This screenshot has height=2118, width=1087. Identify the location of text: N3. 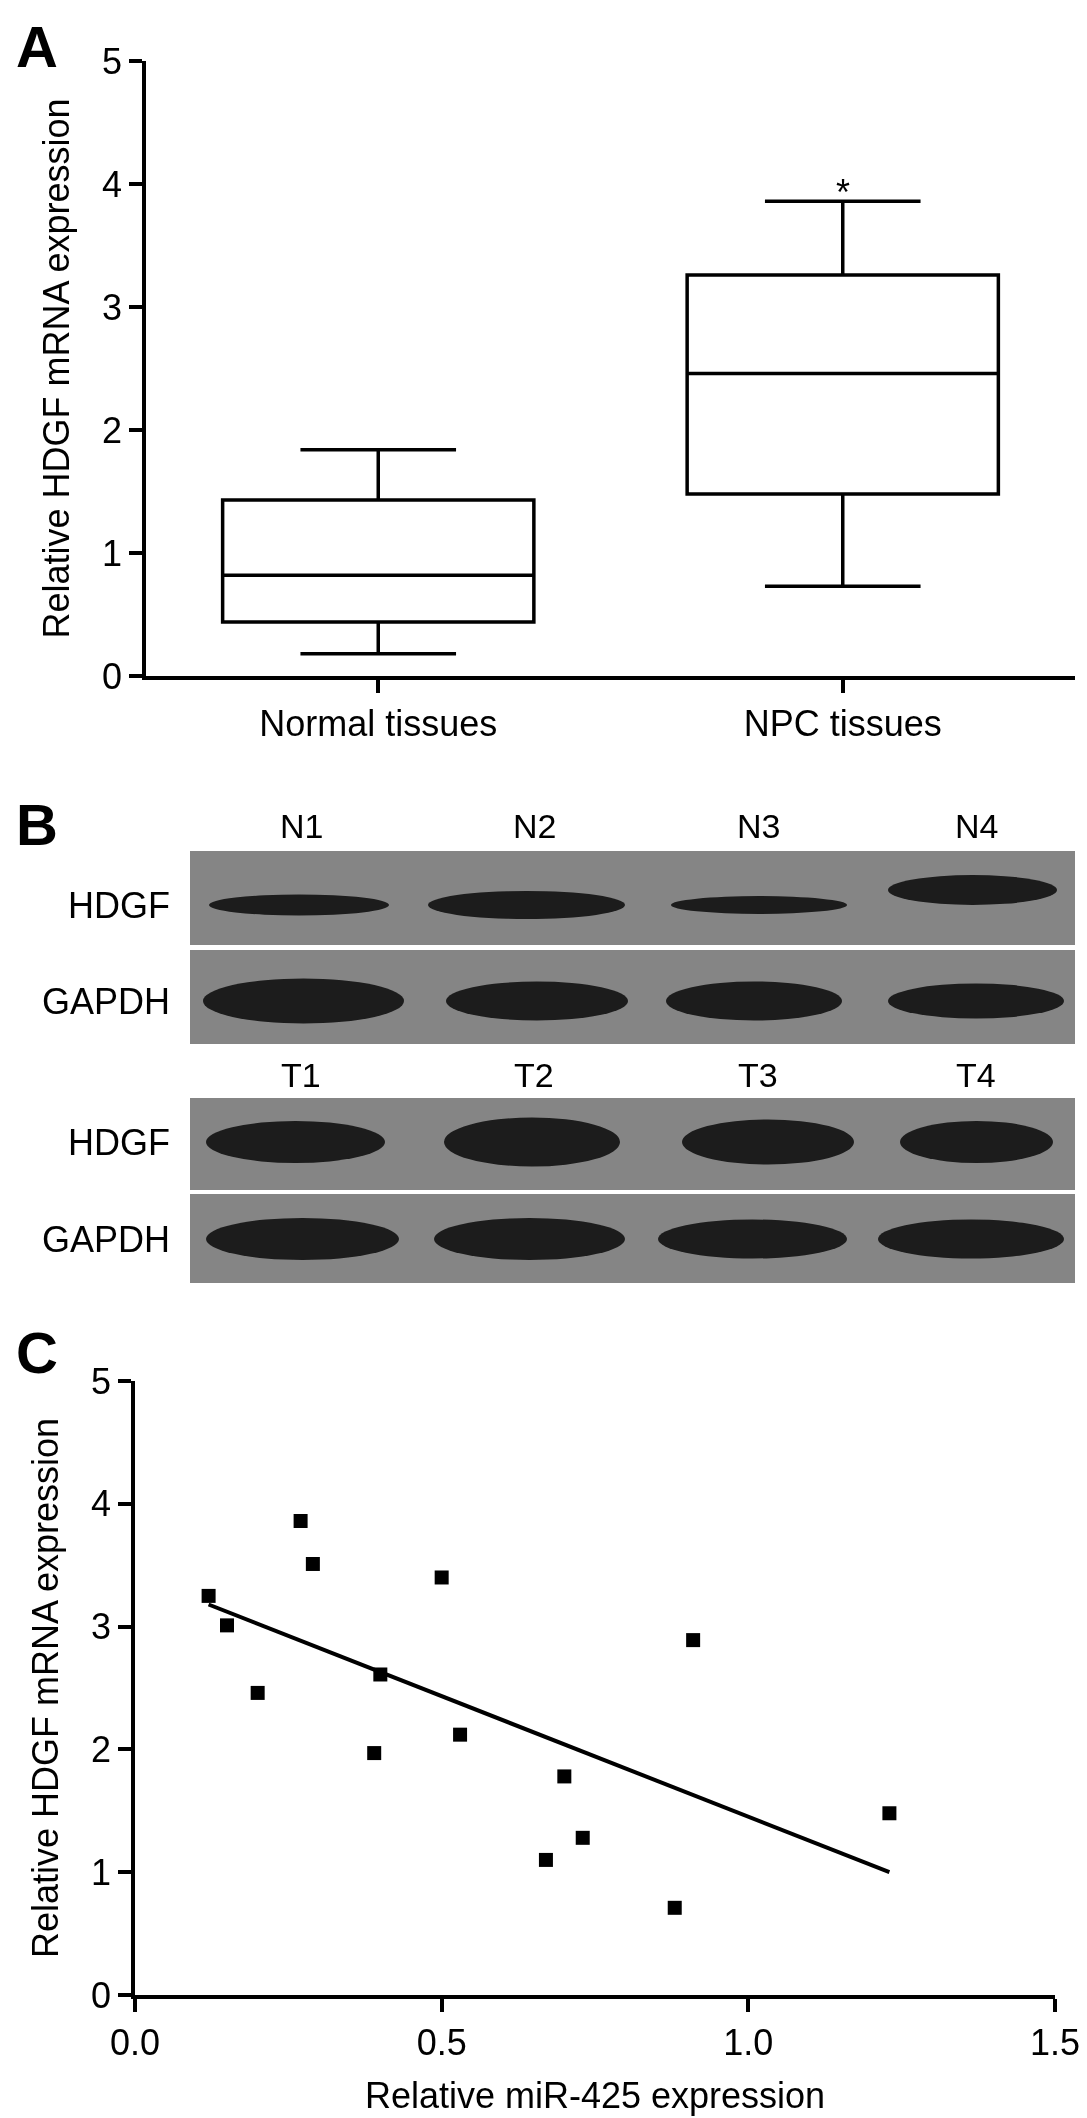
(759, 826).